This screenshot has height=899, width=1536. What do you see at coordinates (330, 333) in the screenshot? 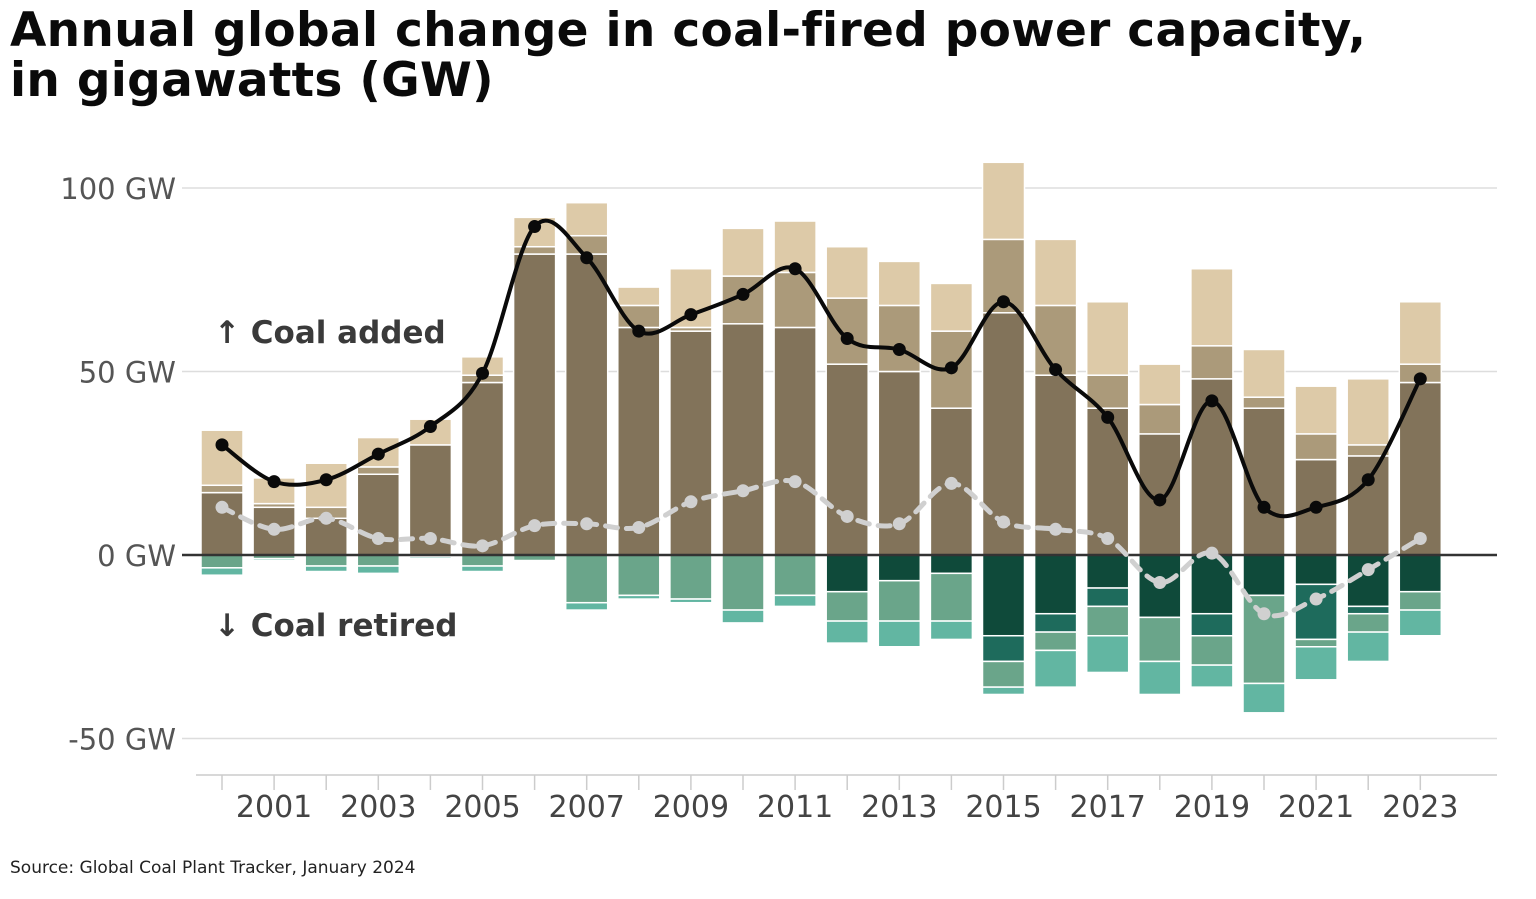
I see `coal-added-annotation: ↑ Coal added` at bounding box center [330, 333].